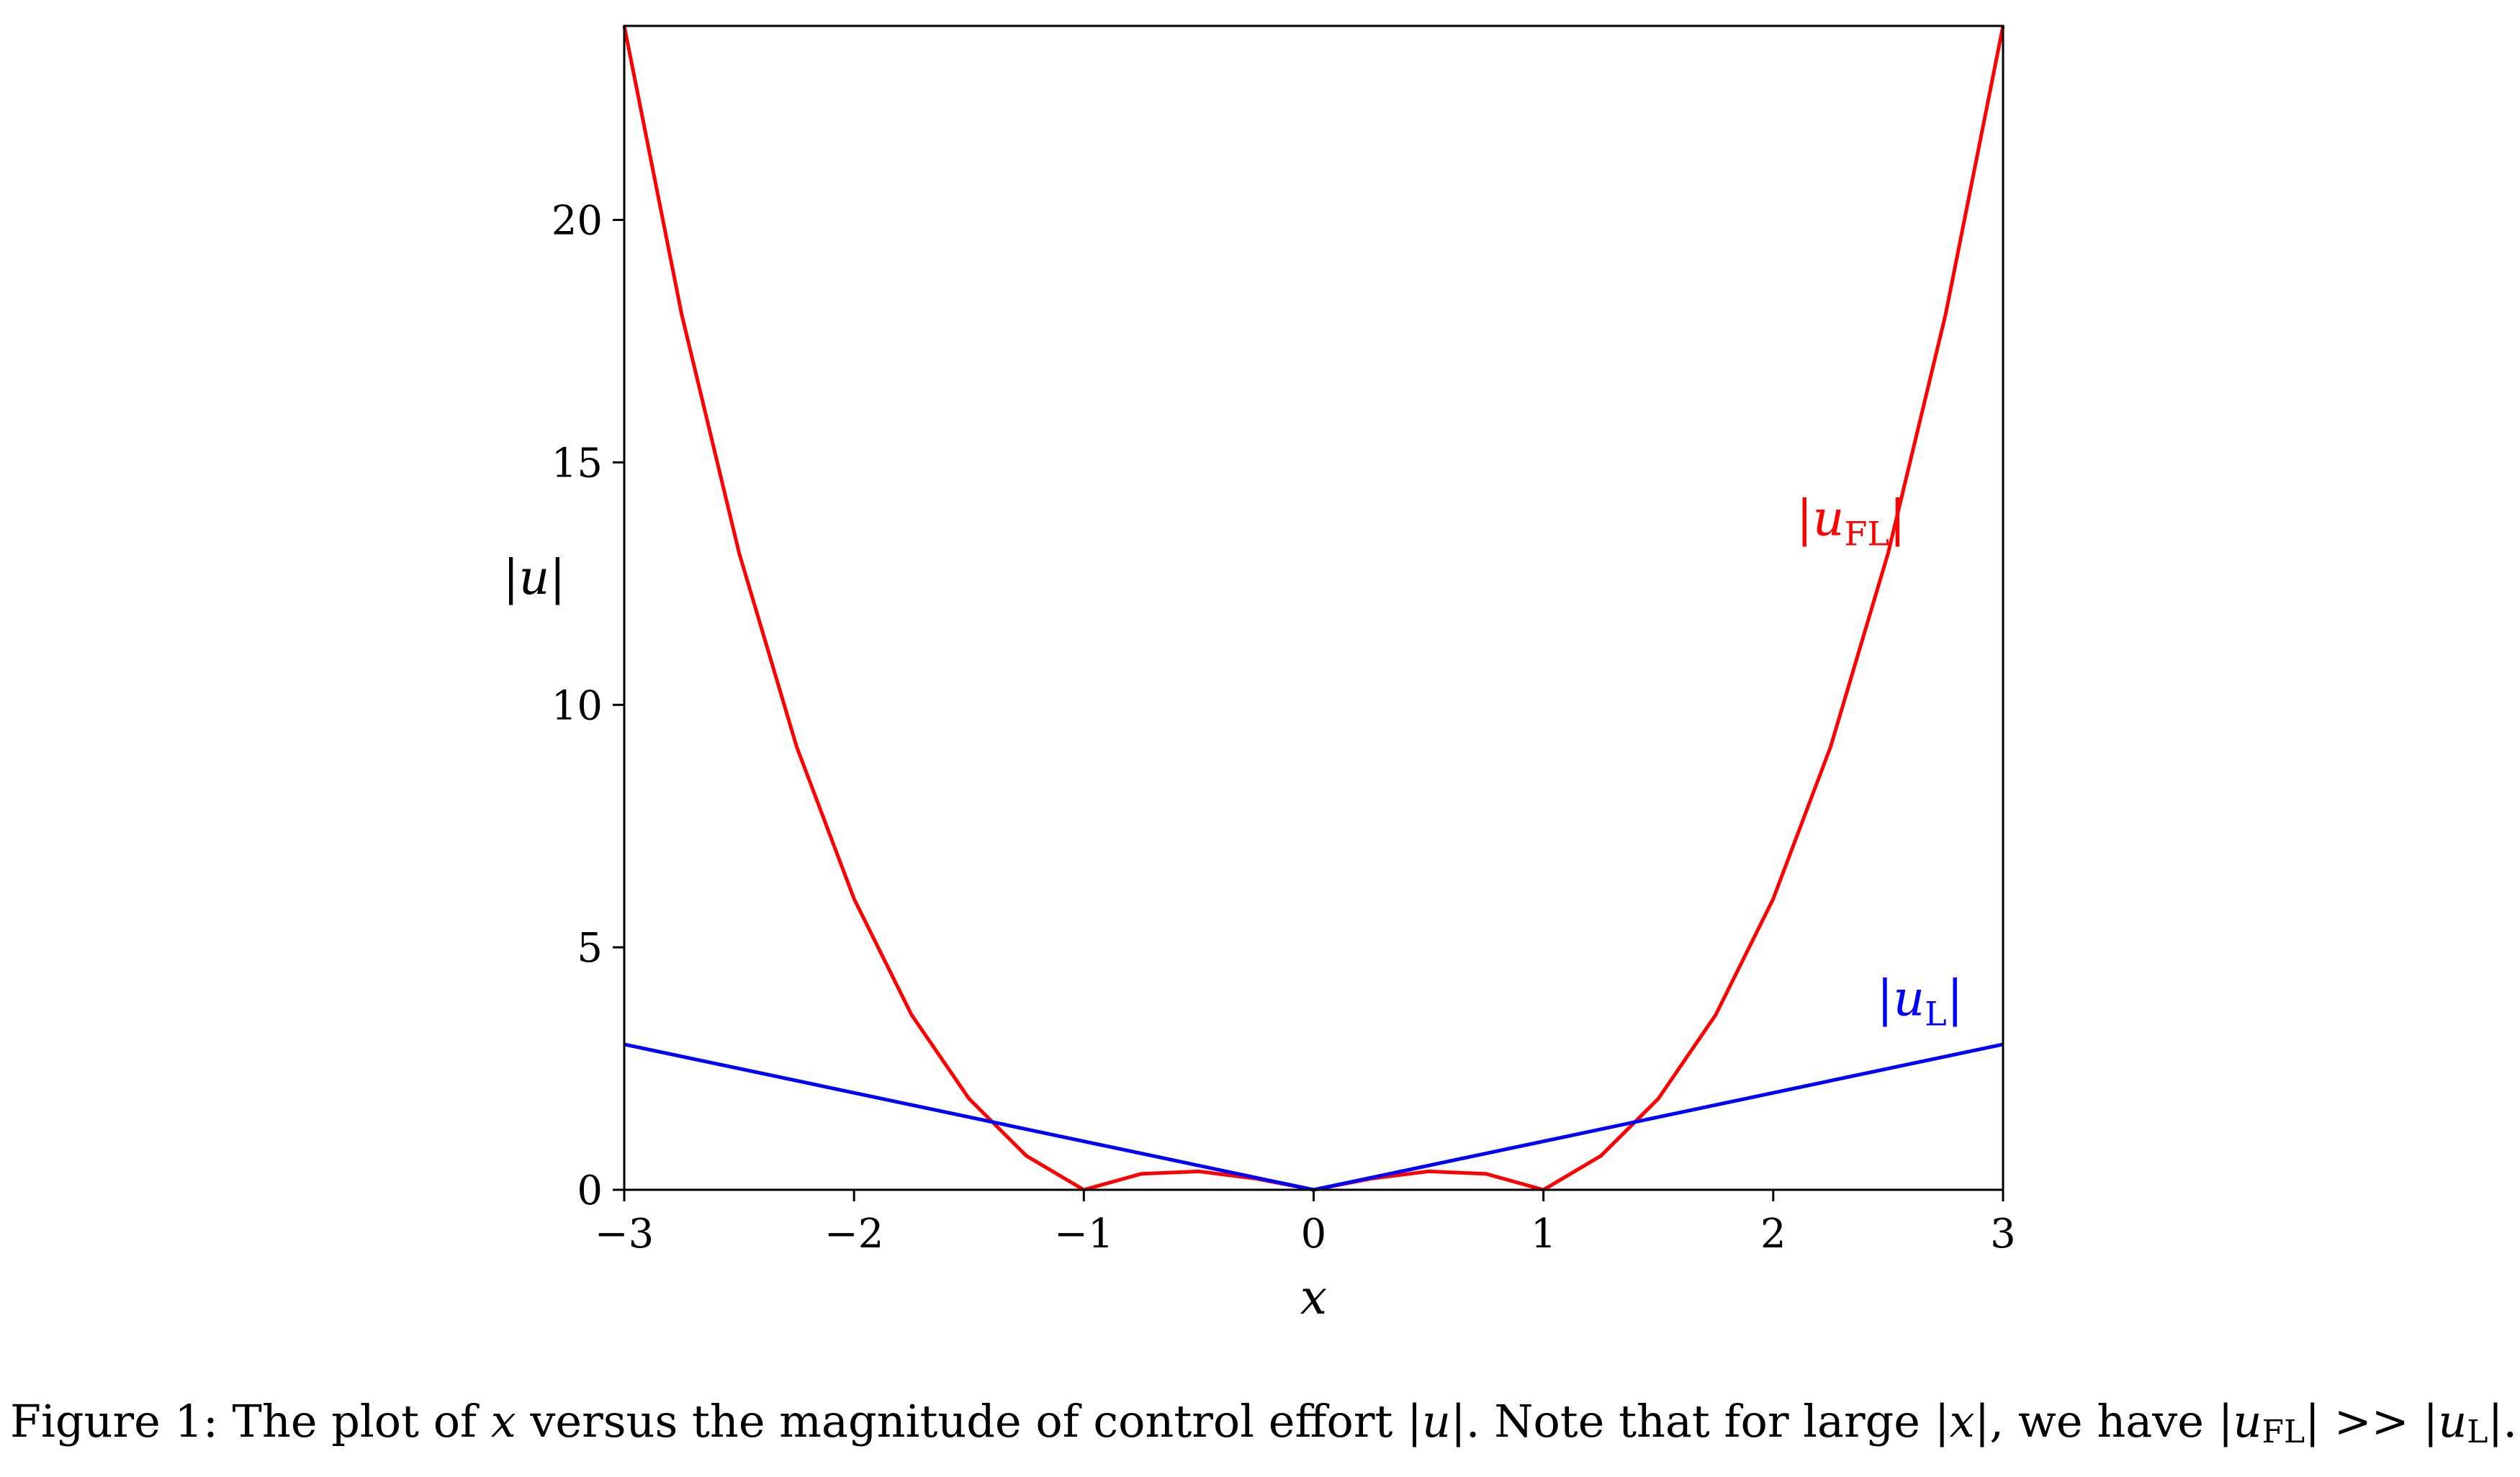  Describe the element at coordinates (624, 1234) in the screenshot. I see `x-tick-label: −3` at that location.